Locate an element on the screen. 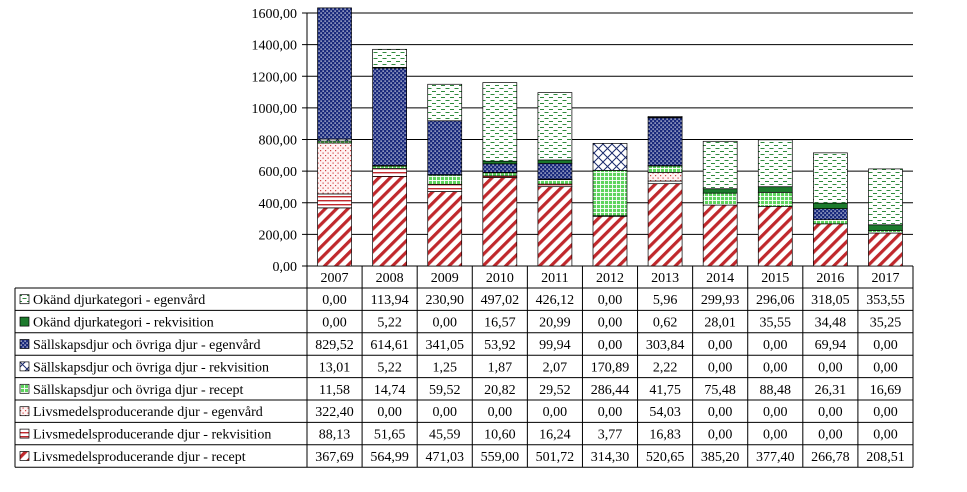  y-tick-label: 1400,00 is located at coordinates (275, 46).